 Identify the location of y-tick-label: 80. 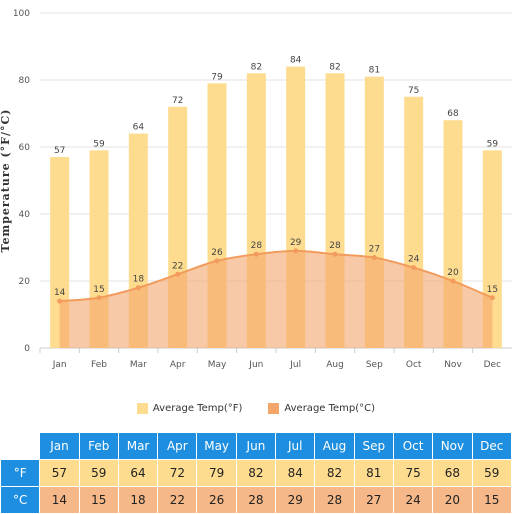
(25, 81).